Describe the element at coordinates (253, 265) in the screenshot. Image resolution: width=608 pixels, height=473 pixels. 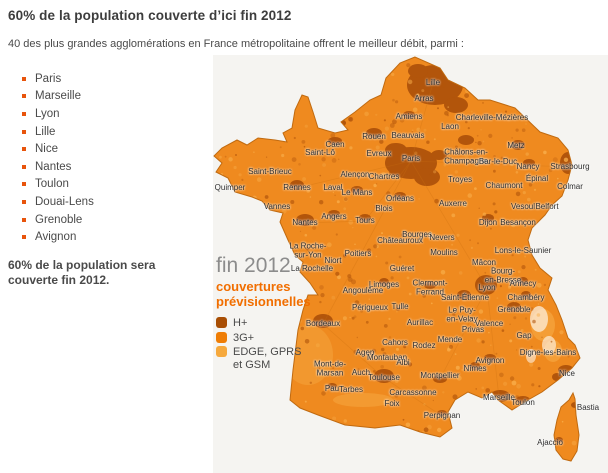
I see `legend-title: fin 2012` at that location.